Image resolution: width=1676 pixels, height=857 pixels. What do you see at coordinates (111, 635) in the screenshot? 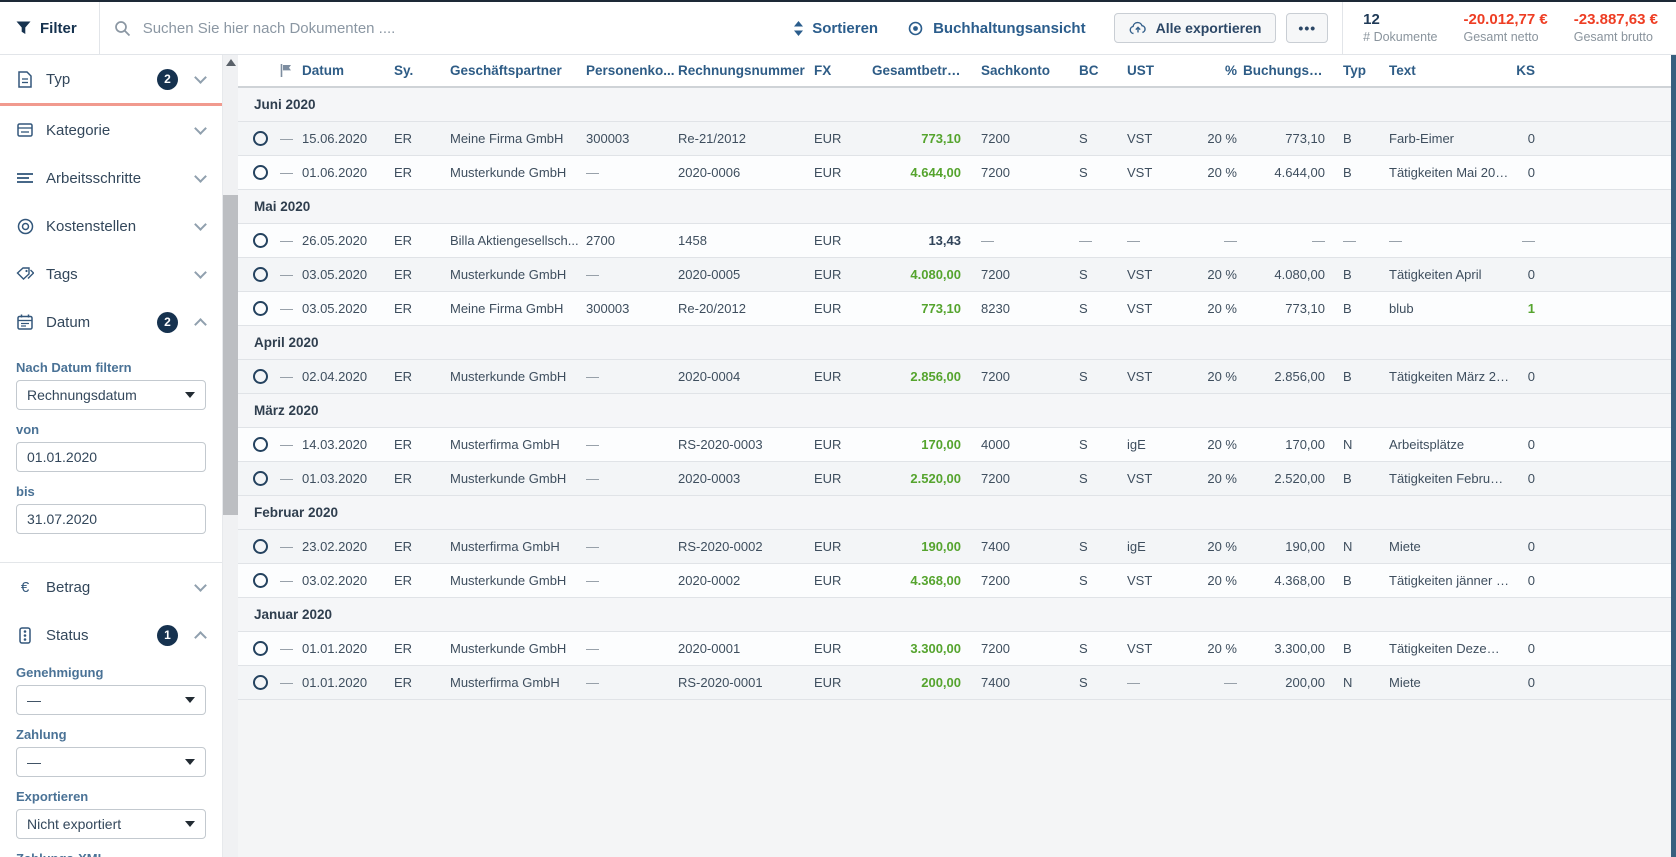
I see `sidebar-section-status: Status 1` at bounding box center [111, 635].